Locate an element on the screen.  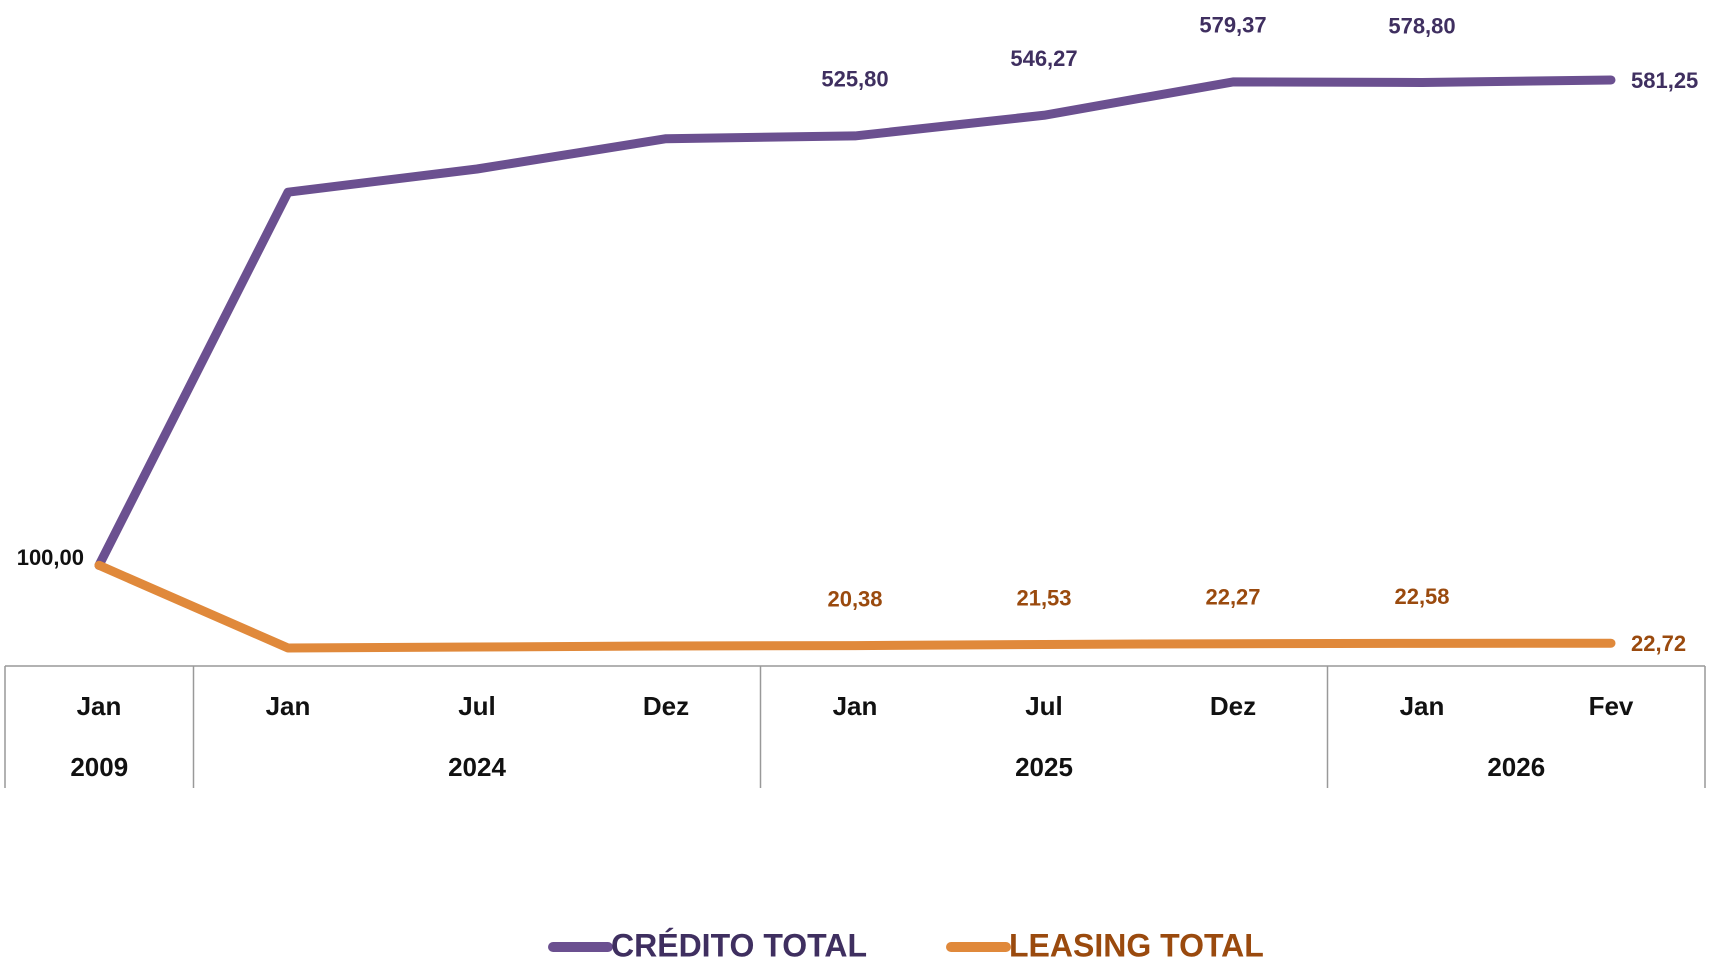
data-label: 22,27 is located at coordinates (1232, 597).